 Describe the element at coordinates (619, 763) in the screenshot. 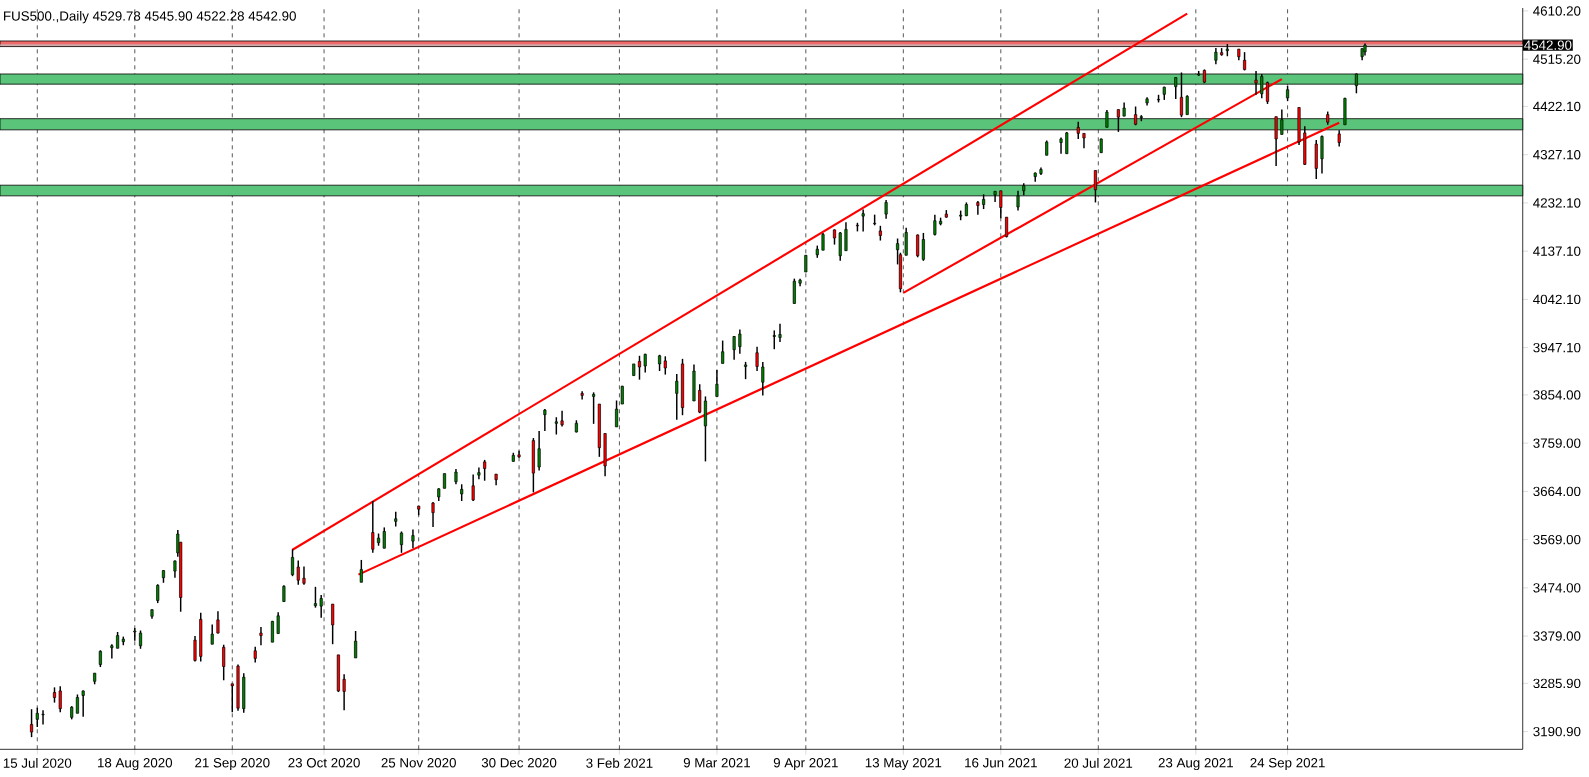

I see `x-tick-label: 3 Feb 2021` at that location.